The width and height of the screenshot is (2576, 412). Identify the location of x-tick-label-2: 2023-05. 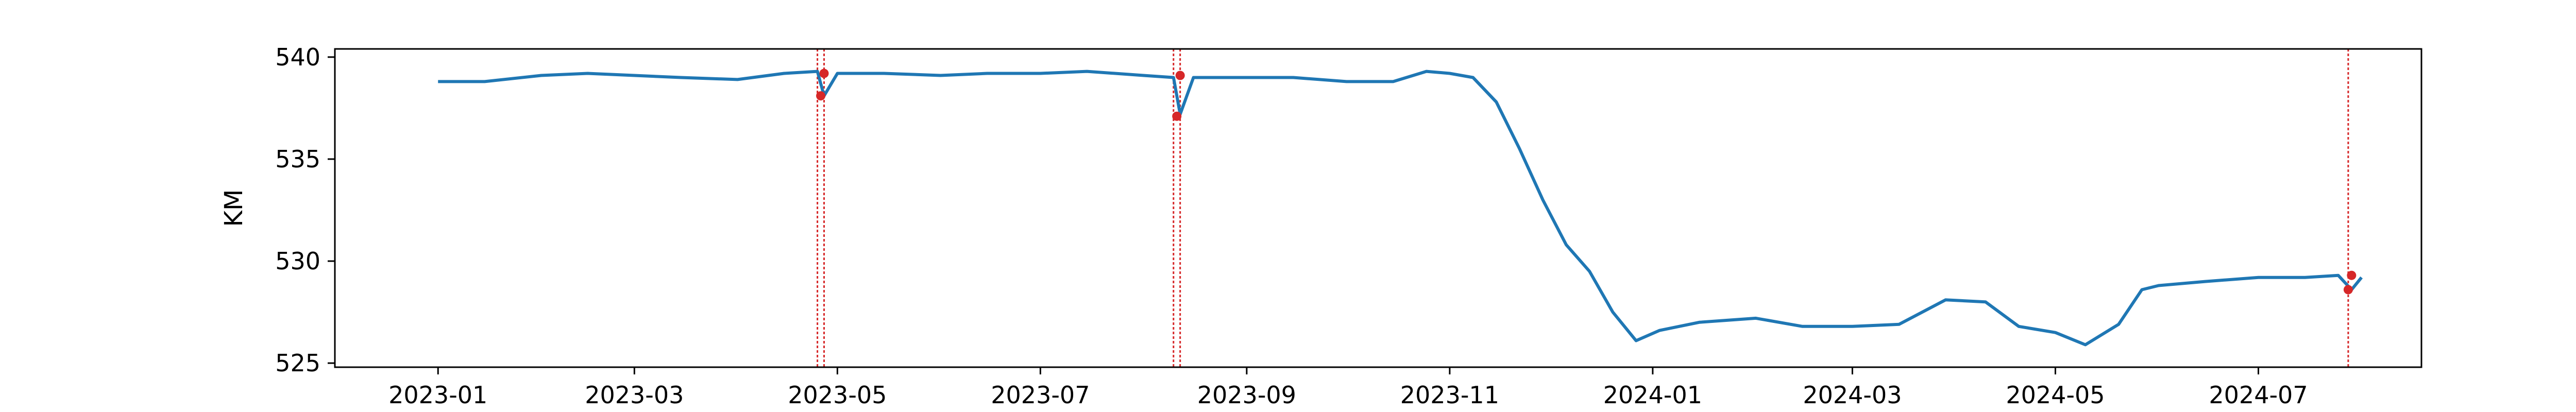
(837, 395).